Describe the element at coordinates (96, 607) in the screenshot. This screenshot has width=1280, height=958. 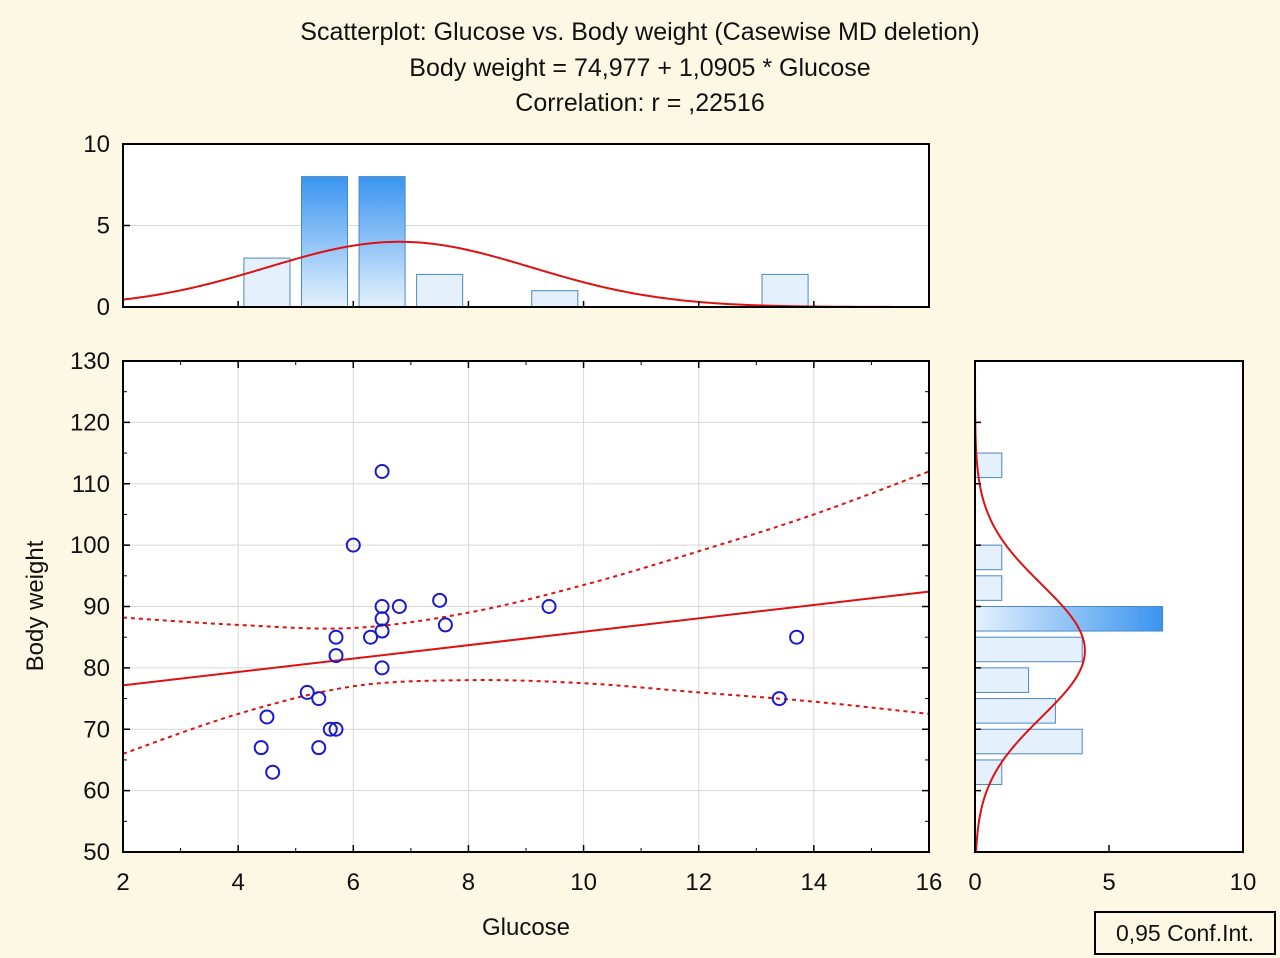
I see `y-tick-label: 90` at that location.